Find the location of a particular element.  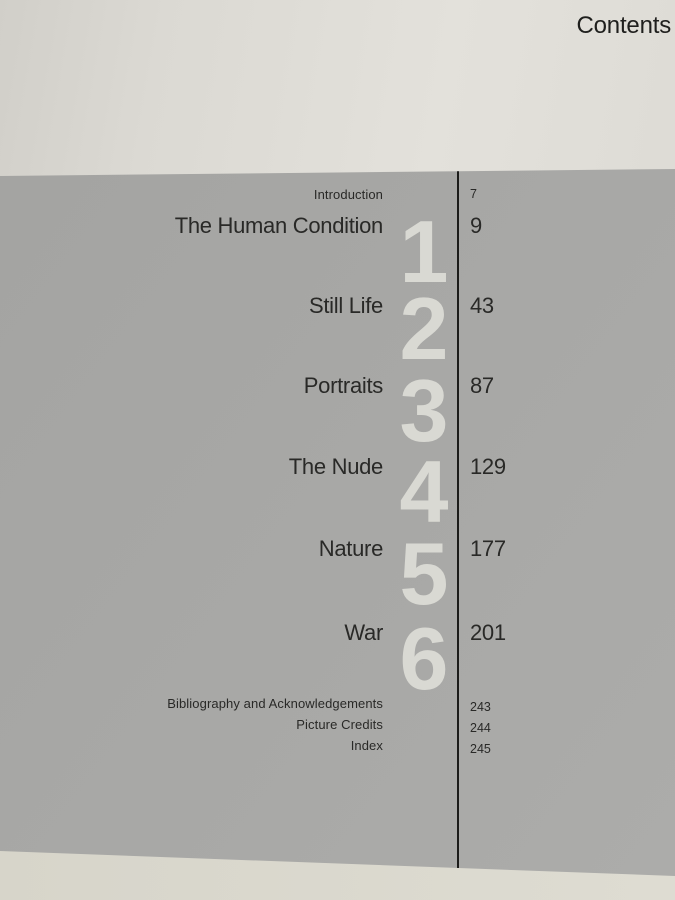

entry-label: Bibliography and Acknowledgements is located at coordinates (275, 703).